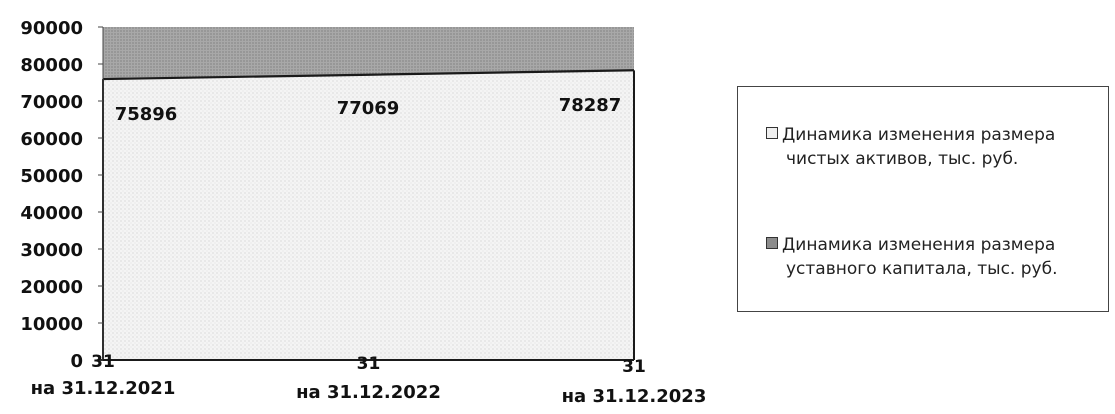  I want to click on x-tick-label: на 31.12.2023, so click(634, 396).